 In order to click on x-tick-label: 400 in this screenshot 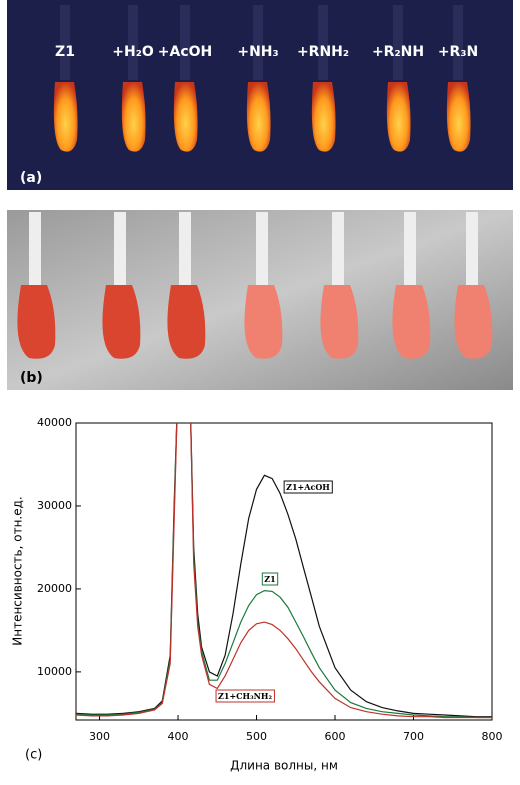, I will do `click(178, 736)`.